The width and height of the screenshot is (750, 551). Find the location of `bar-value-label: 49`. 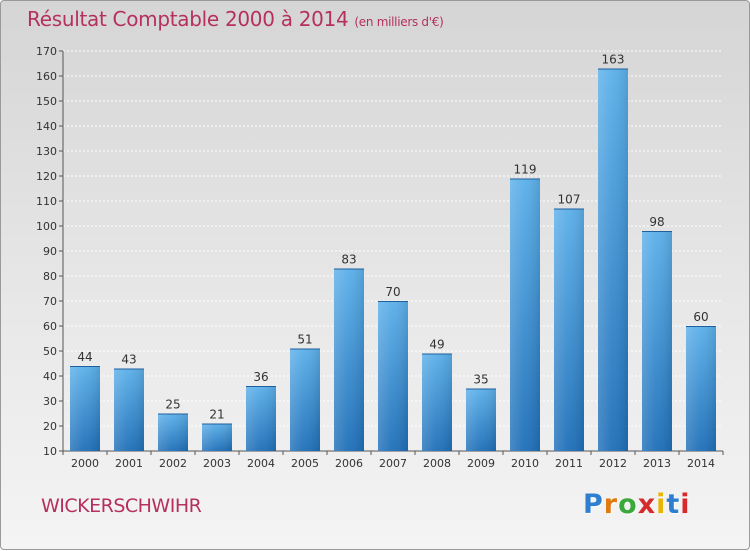

bar-value-label: 49 is located at coordinates (436, 345).